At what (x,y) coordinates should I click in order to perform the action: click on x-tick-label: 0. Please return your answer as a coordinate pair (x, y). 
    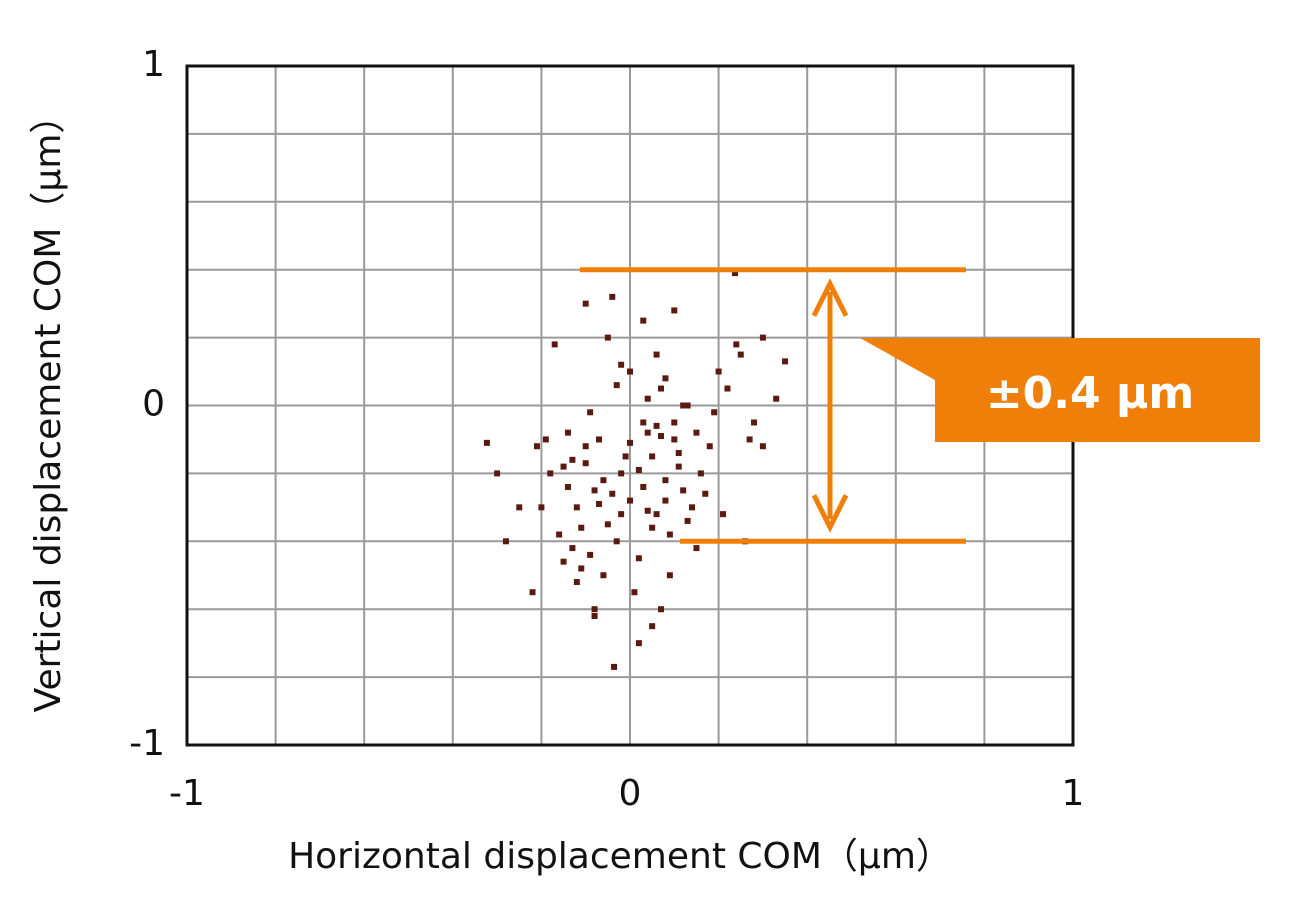
    Looking at the image, I should click on (630, 793).